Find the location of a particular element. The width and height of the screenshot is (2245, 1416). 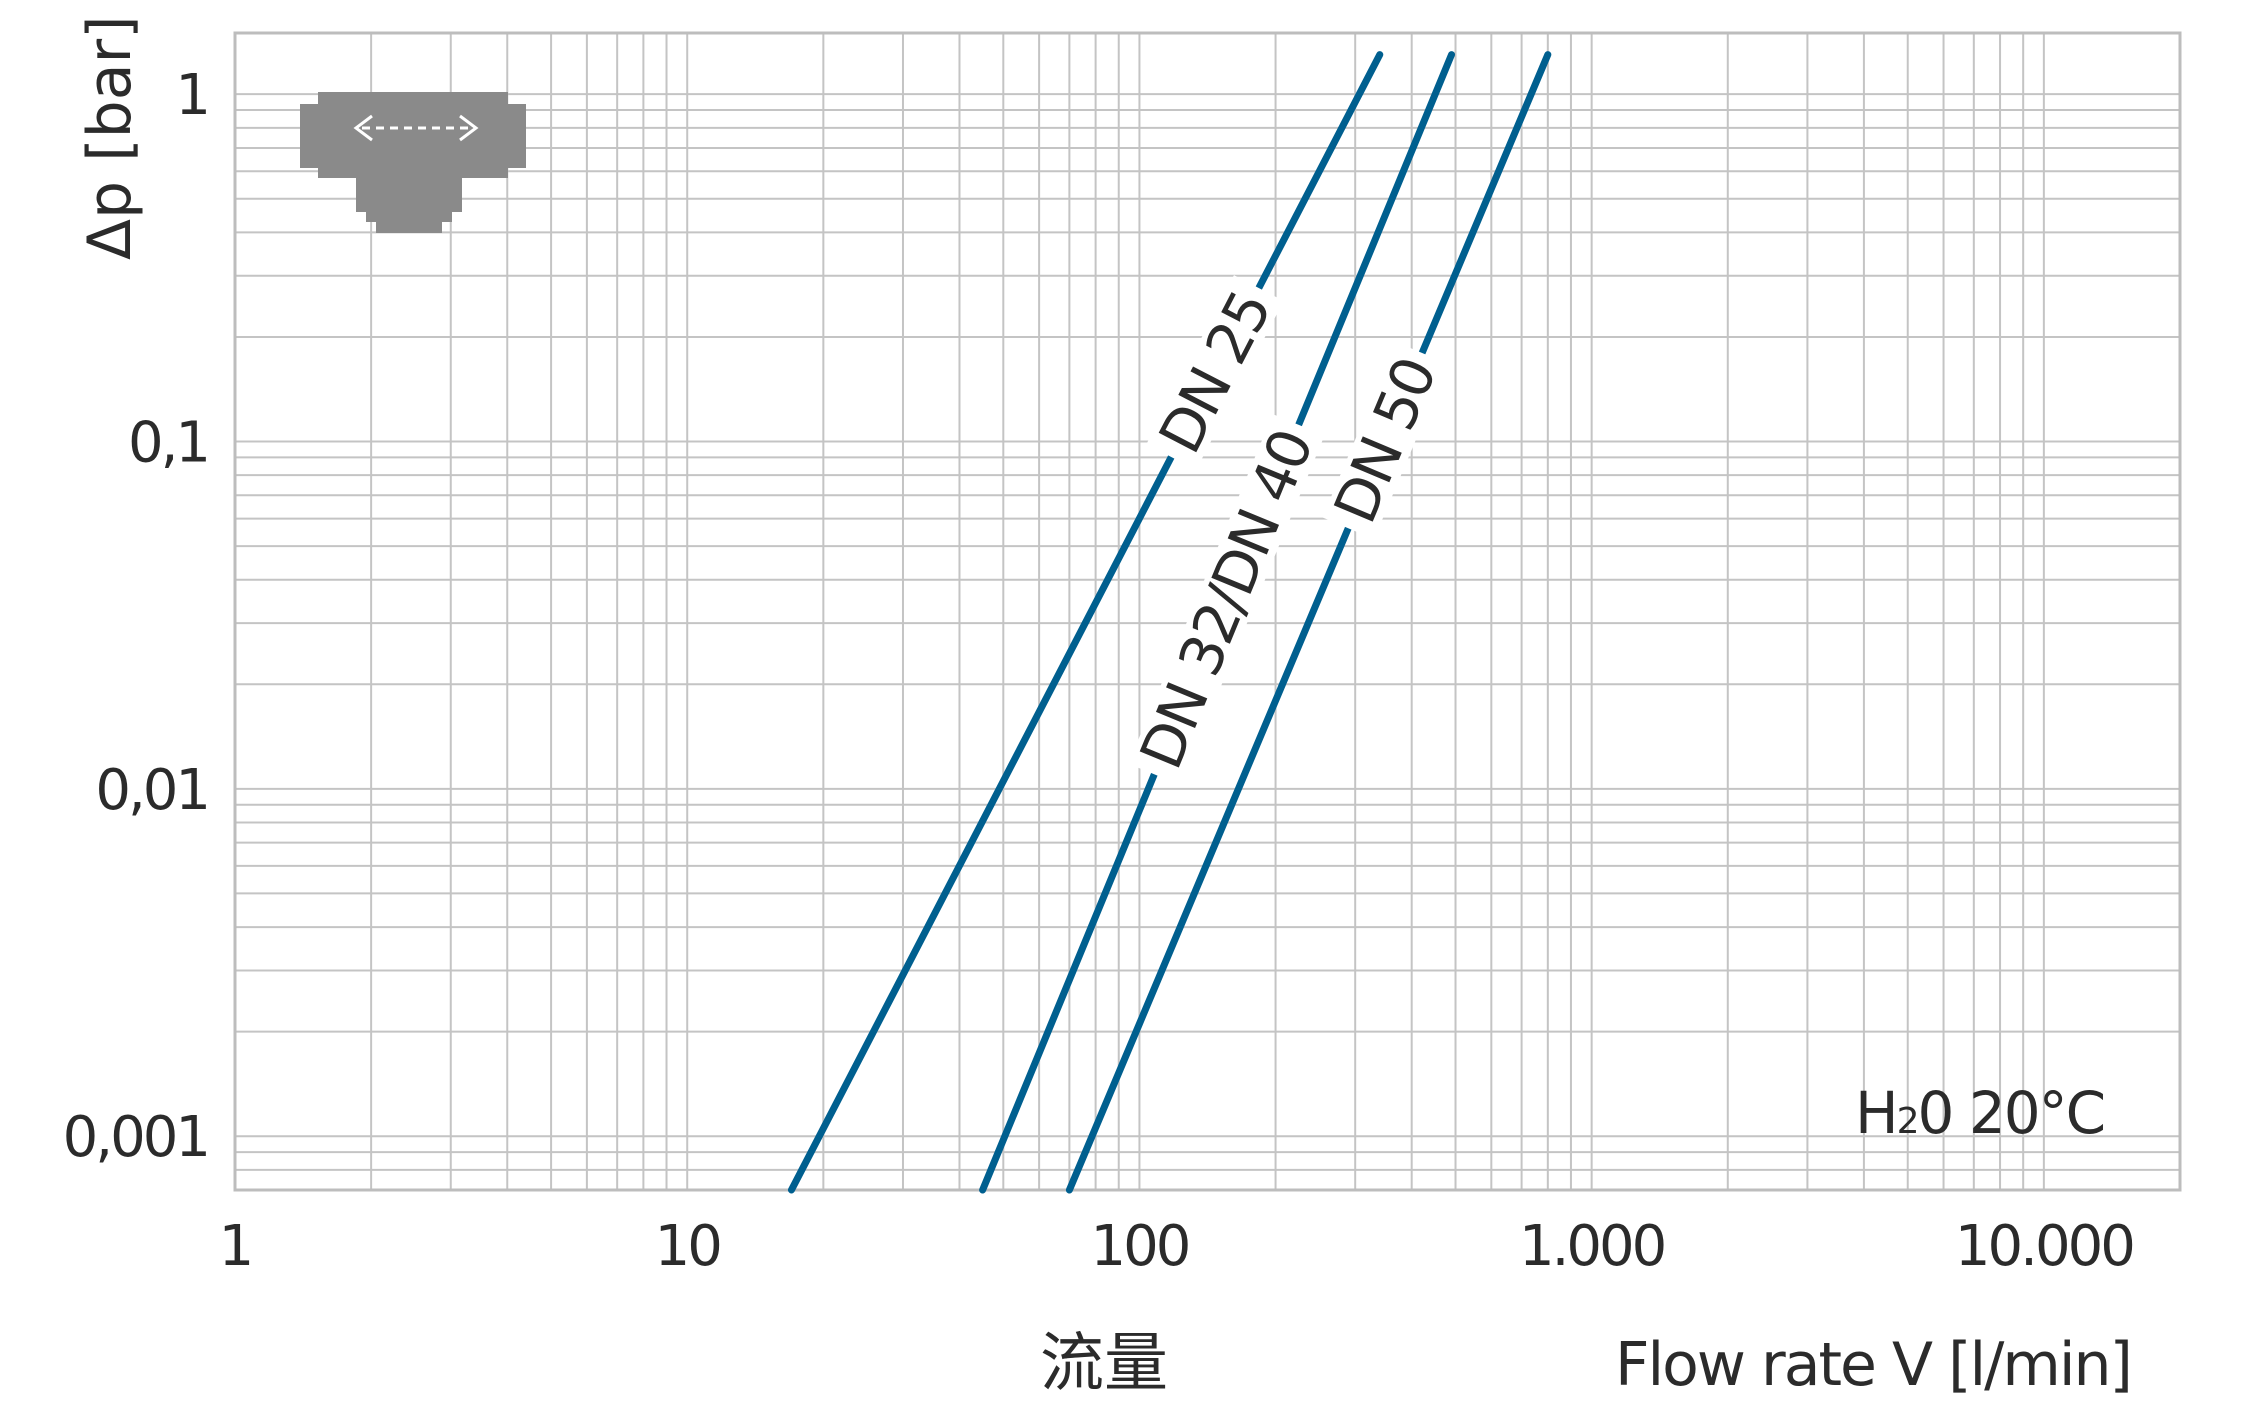

x-tick-labels: 1 10 100 1.000 10.000 is located at coordinates (1177, 1246).